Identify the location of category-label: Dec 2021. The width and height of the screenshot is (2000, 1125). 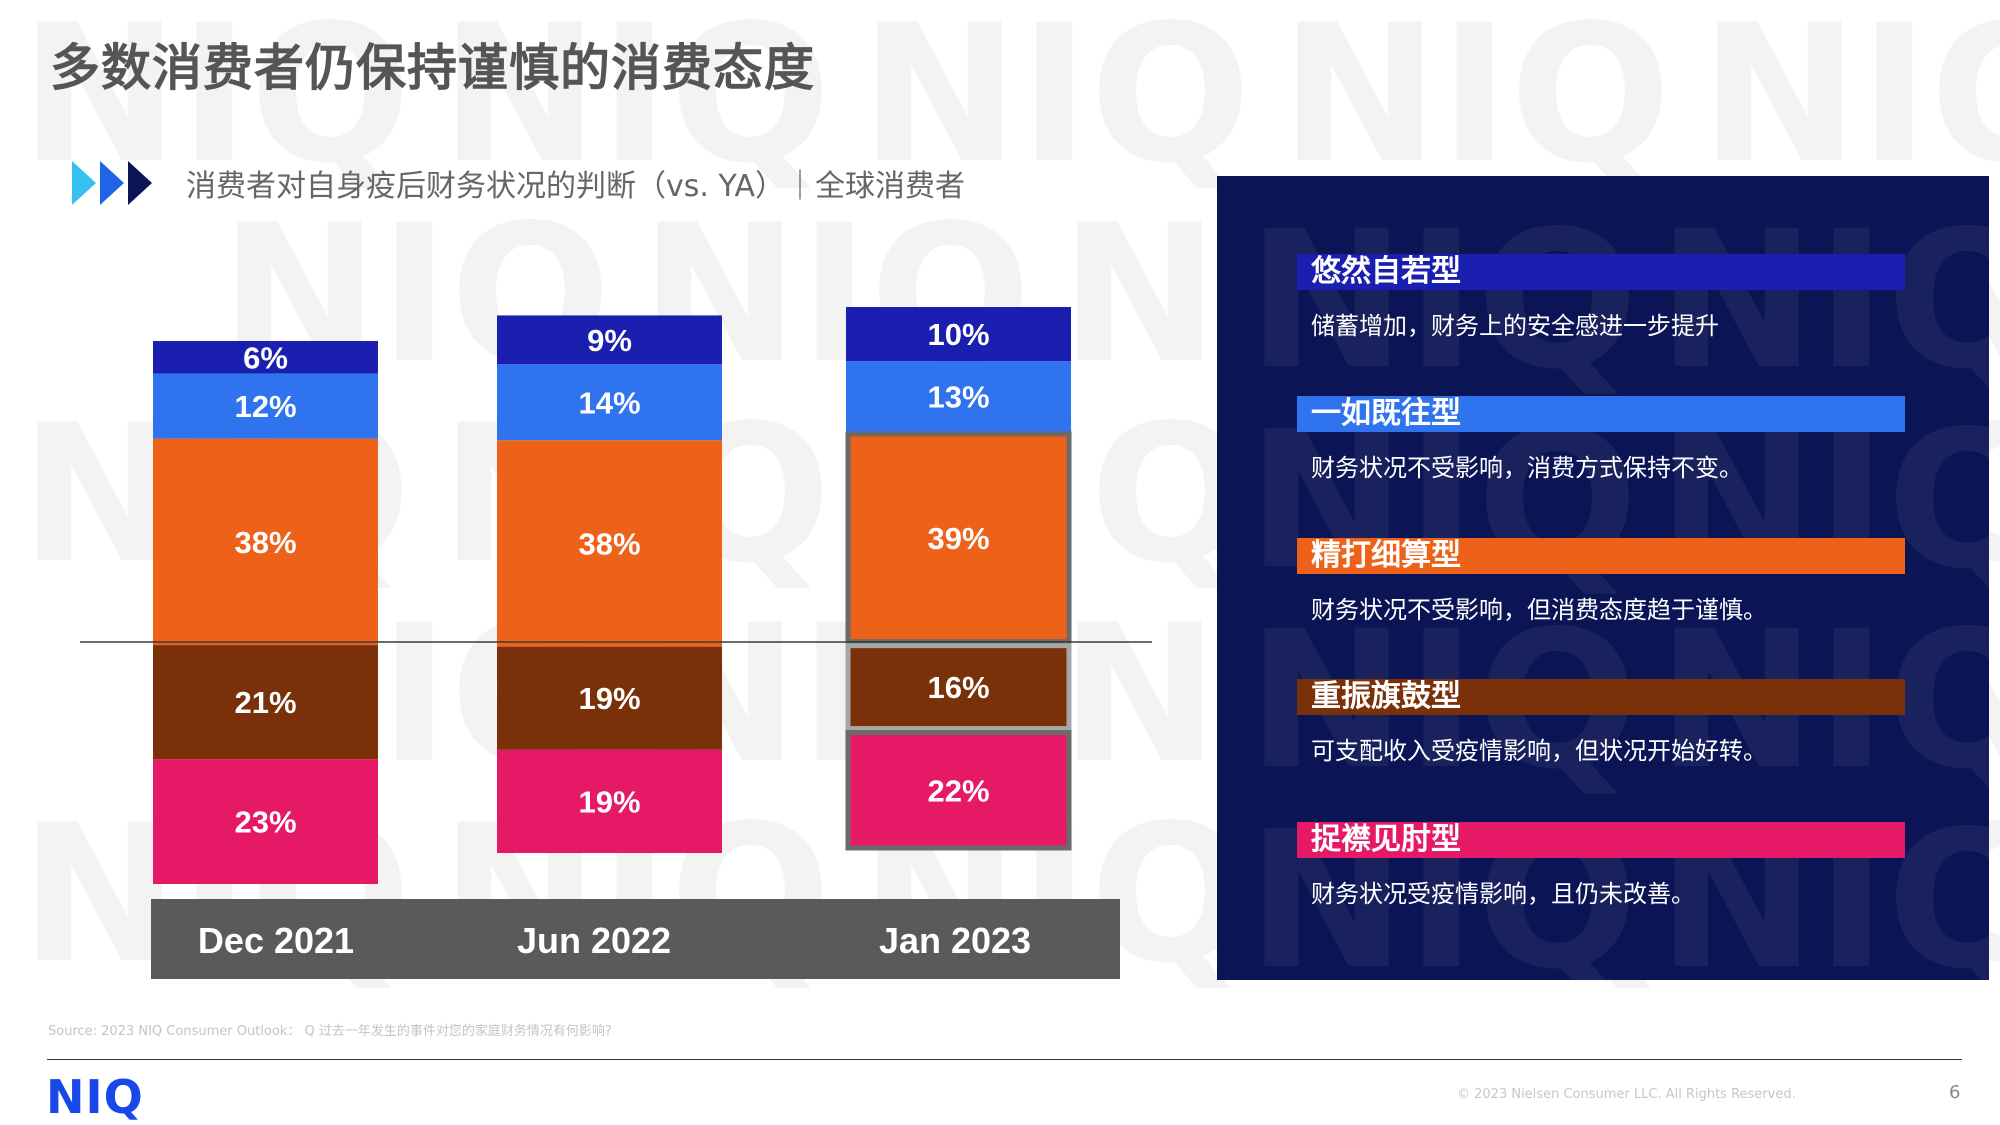
(276, 940).